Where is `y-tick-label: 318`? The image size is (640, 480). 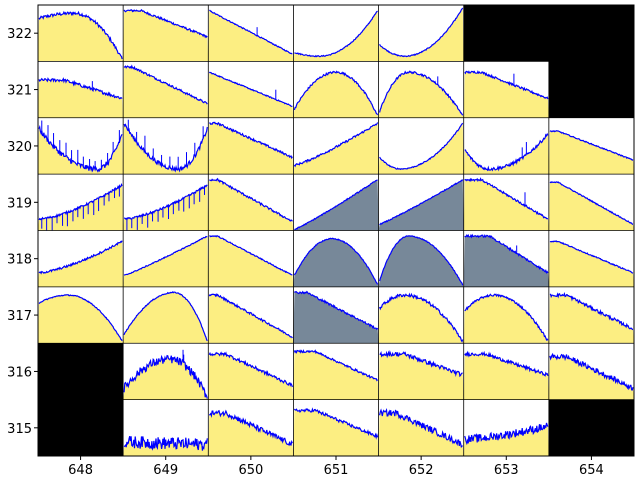
y-tick-label: 318 is located at coordinates (19, 260).